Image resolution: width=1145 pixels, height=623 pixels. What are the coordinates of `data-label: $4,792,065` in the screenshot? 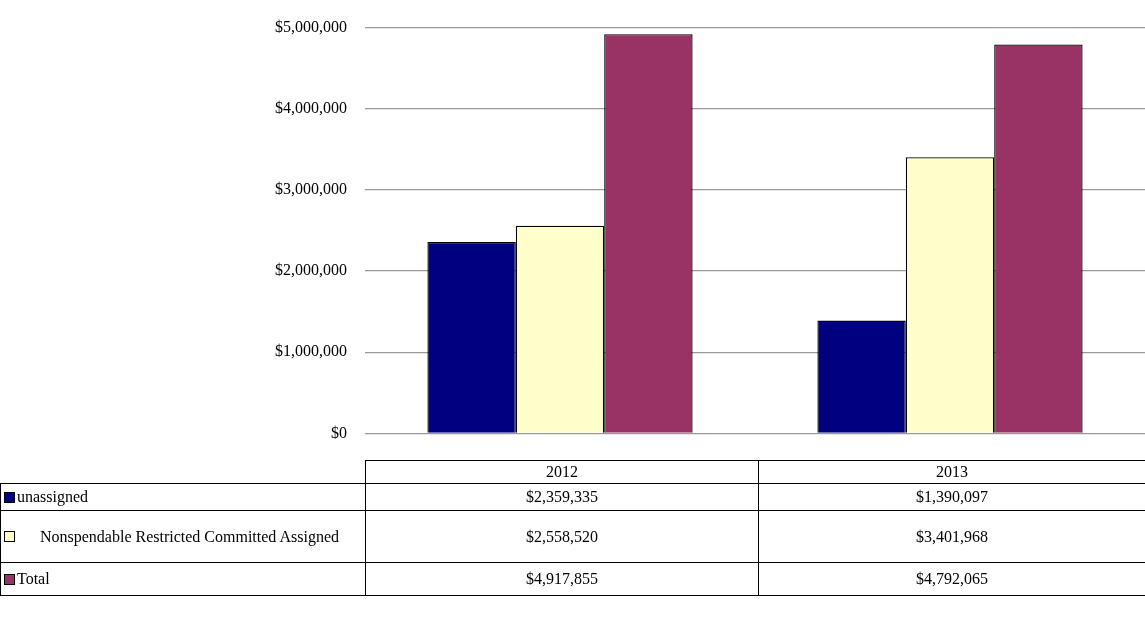 It's located at (951, 579).